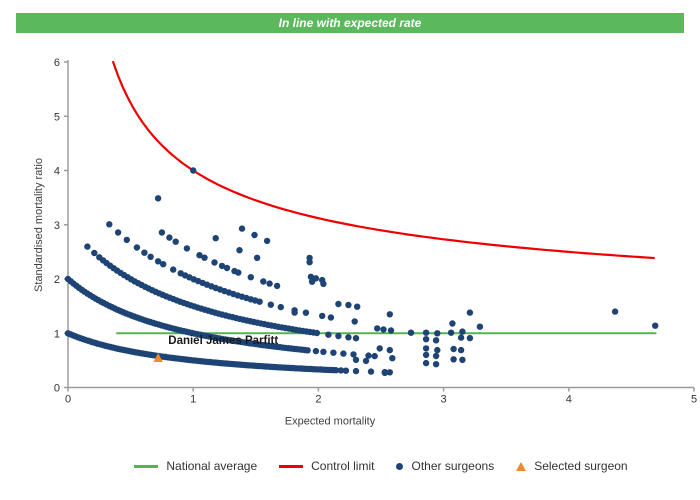 Image resolution: width=700 pixels, height=500 pixels. I want to click on y-axis-label: Standardised mortality ratio, so click(39, 225).